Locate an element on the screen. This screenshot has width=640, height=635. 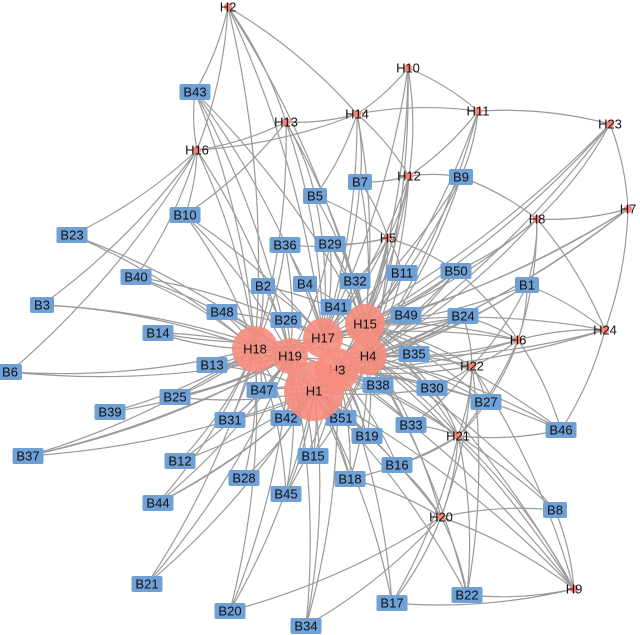
node: H5 is located at coordinates (388, 237).